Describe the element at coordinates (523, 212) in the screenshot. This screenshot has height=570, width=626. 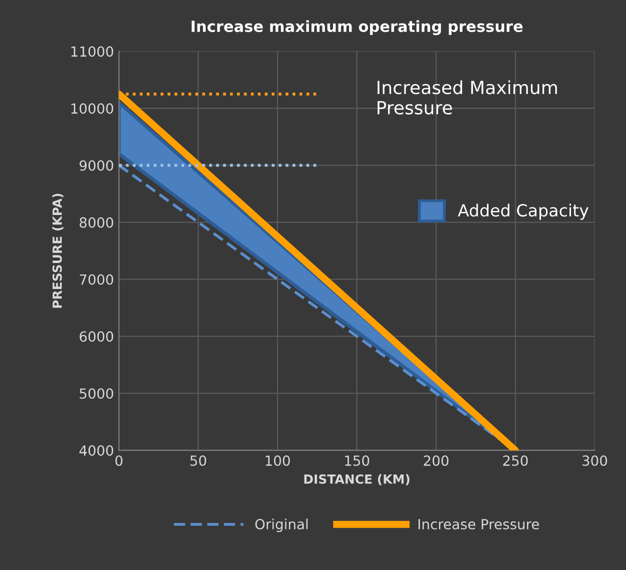
I see `legend-label: Added Capacity` at that location.